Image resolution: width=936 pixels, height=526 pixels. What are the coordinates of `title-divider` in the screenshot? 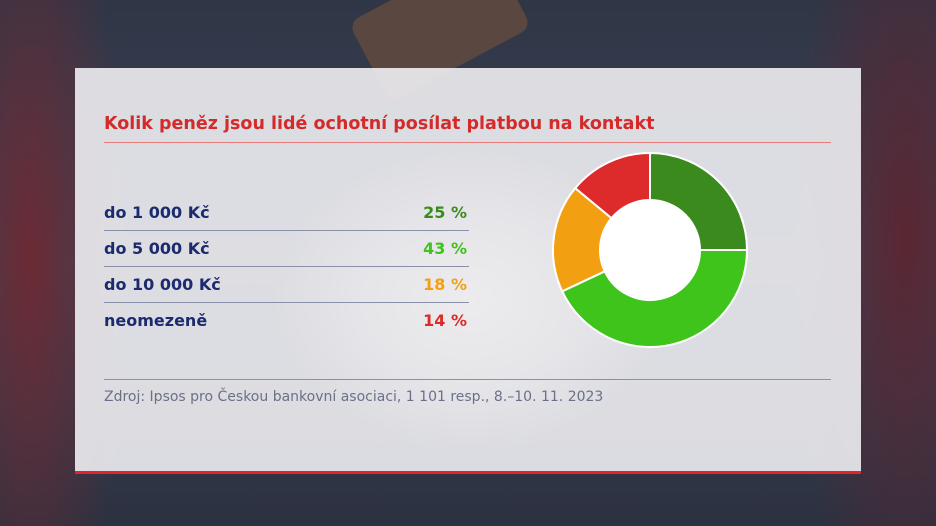 It's located at (467, 142).